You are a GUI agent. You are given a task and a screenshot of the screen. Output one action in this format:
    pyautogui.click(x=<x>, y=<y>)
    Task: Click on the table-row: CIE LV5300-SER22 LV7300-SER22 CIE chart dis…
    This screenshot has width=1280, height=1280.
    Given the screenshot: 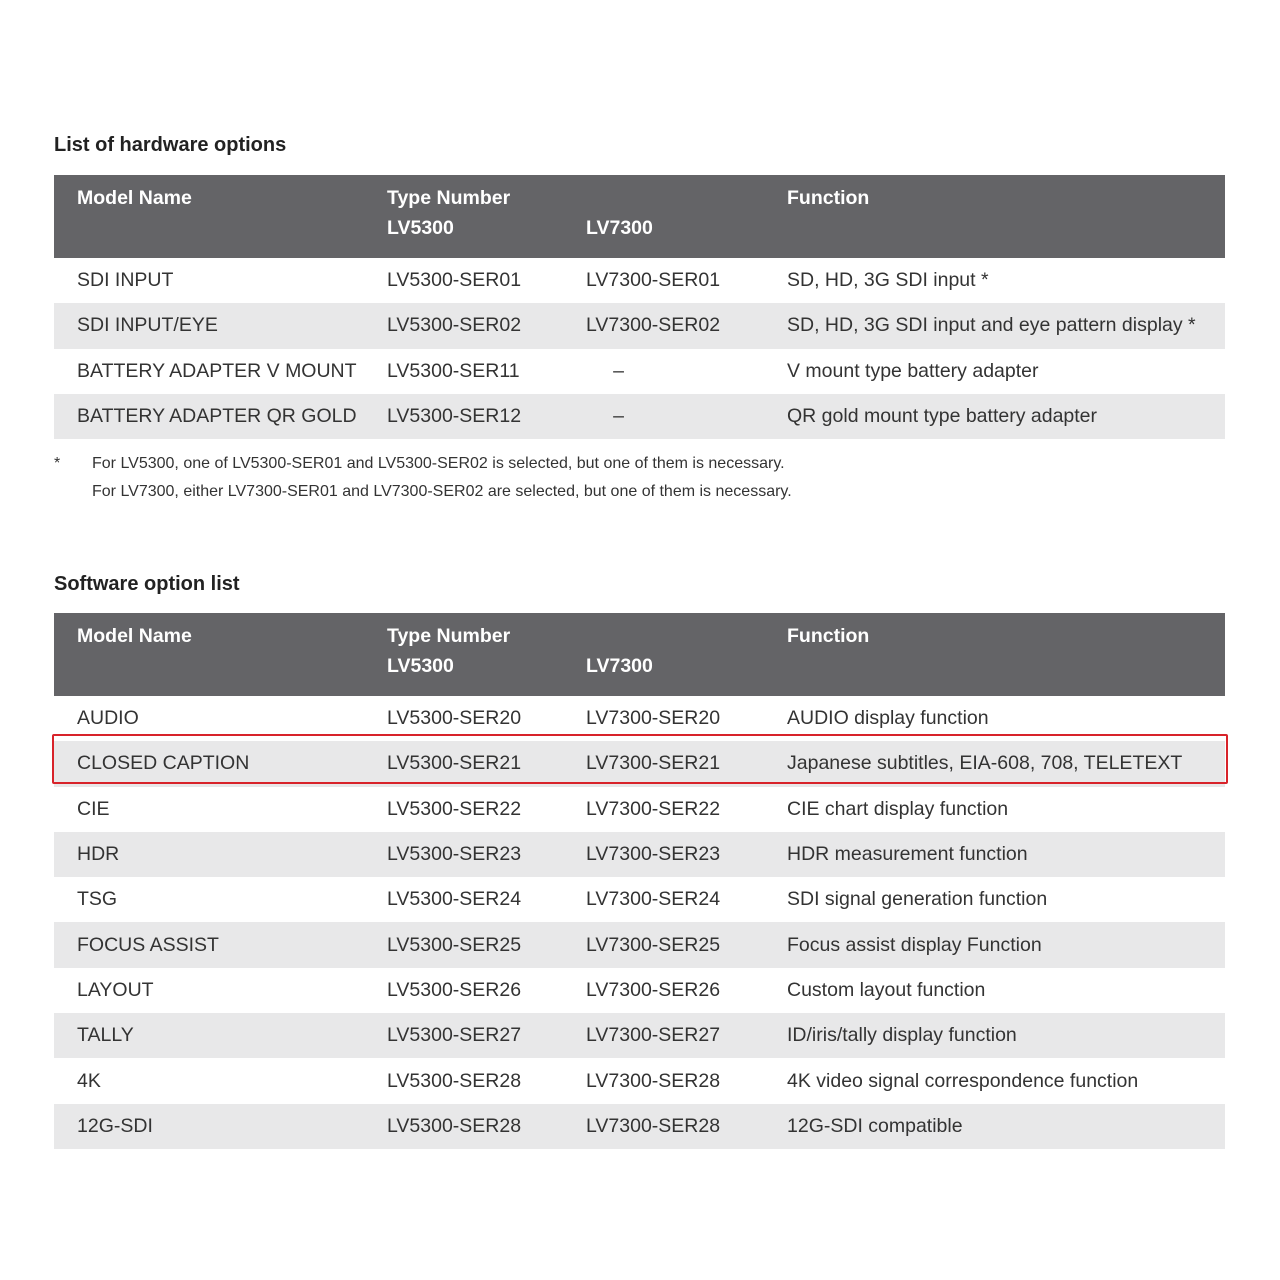 What is the action you would take?
    pyautogui.click(x=639, y=809)
    